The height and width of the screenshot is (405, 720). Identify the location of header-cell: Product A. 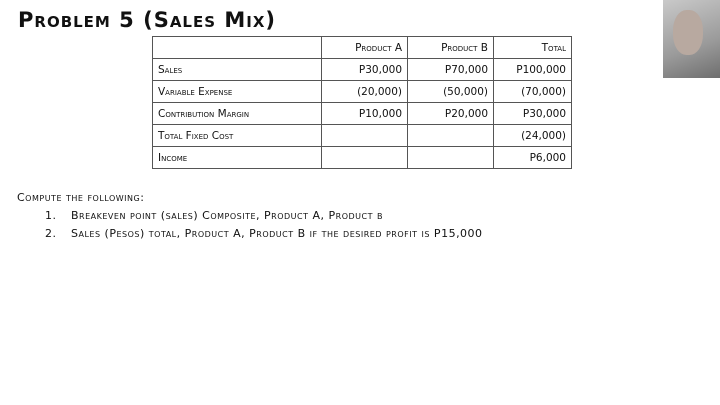
(364, 47).